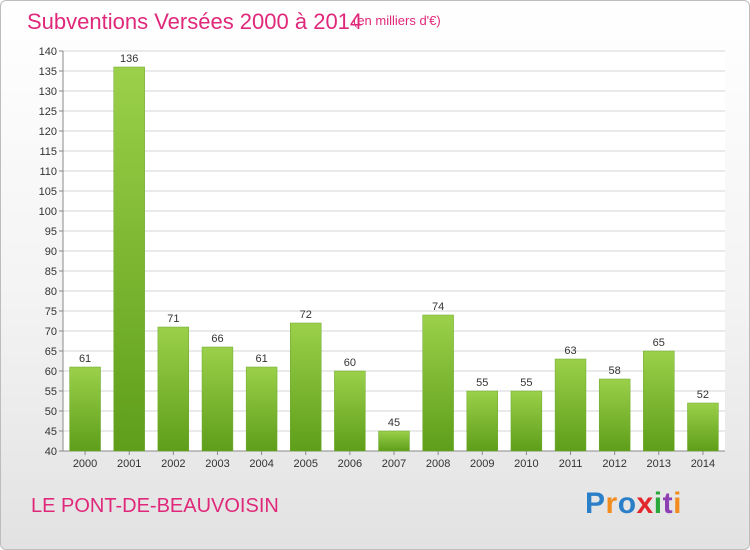  Describe the element at coordinates (155, 506) in the screenshot. I see `place-name: LE PONT-DE-BEAUVOISIN` at that location.